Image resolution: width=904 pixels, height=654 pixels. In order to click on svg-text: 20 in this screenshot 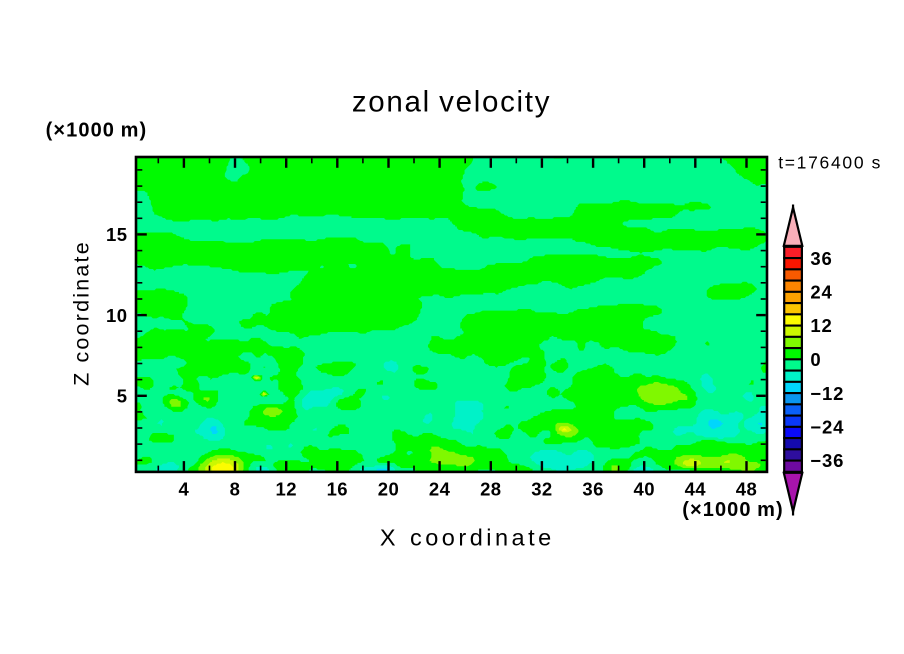, I will do `click(388, 489)`.